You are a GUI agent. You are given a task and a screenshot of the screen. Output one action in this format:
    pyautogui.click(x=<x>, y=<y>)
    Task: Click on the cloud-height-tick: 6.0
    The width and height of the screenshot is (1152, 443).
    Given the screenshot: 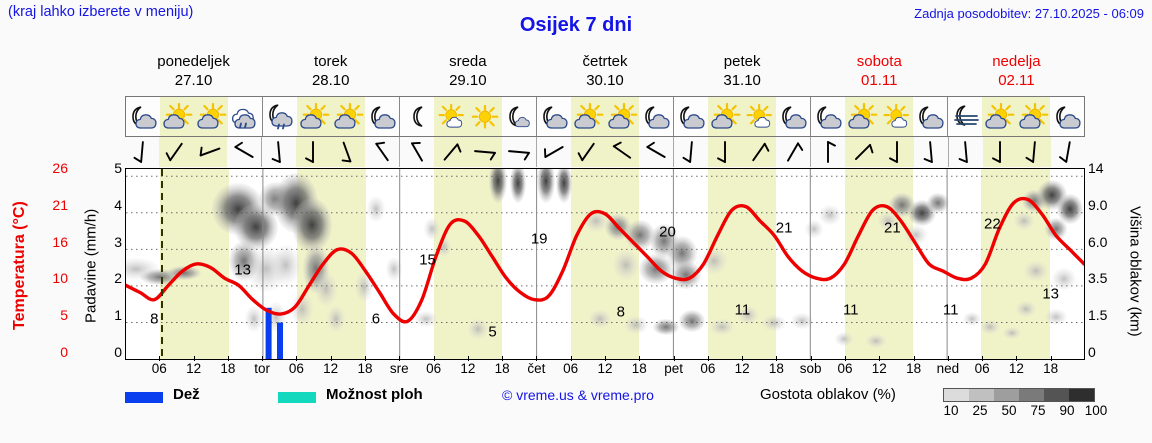 What is the action you would take?
    pyautogui.click(x=1098, y=241)
    